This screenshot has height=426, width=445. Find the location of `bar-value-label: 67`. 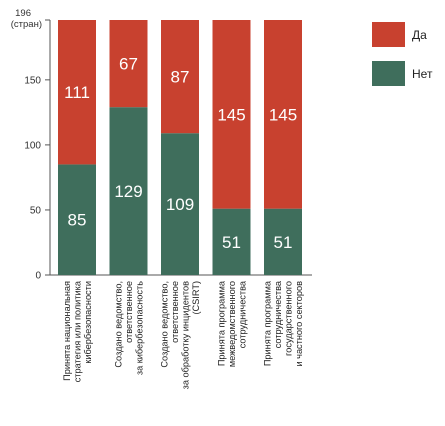

bar-value-label: 67 is located at coordinates (128, 64).